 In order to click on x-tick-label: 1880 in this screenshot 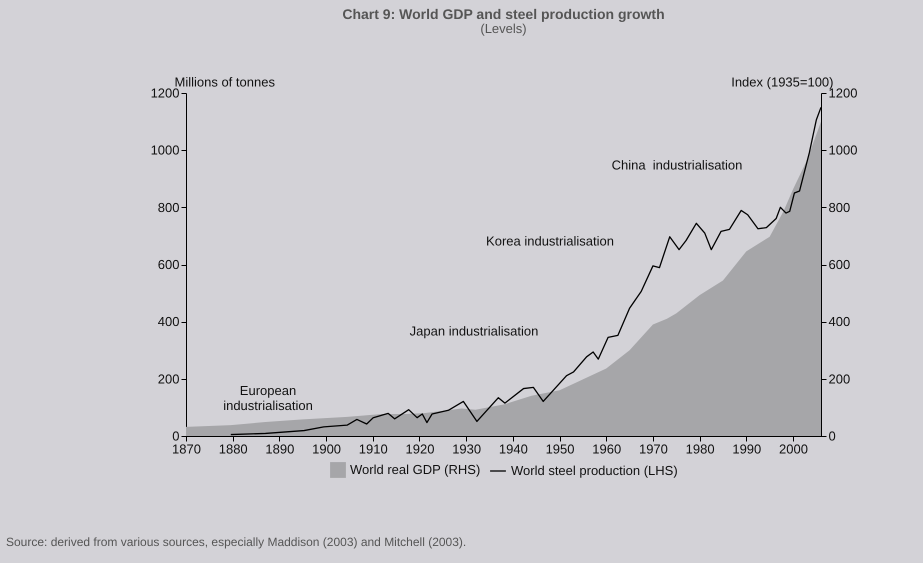, I will do `click(233, 449)`.